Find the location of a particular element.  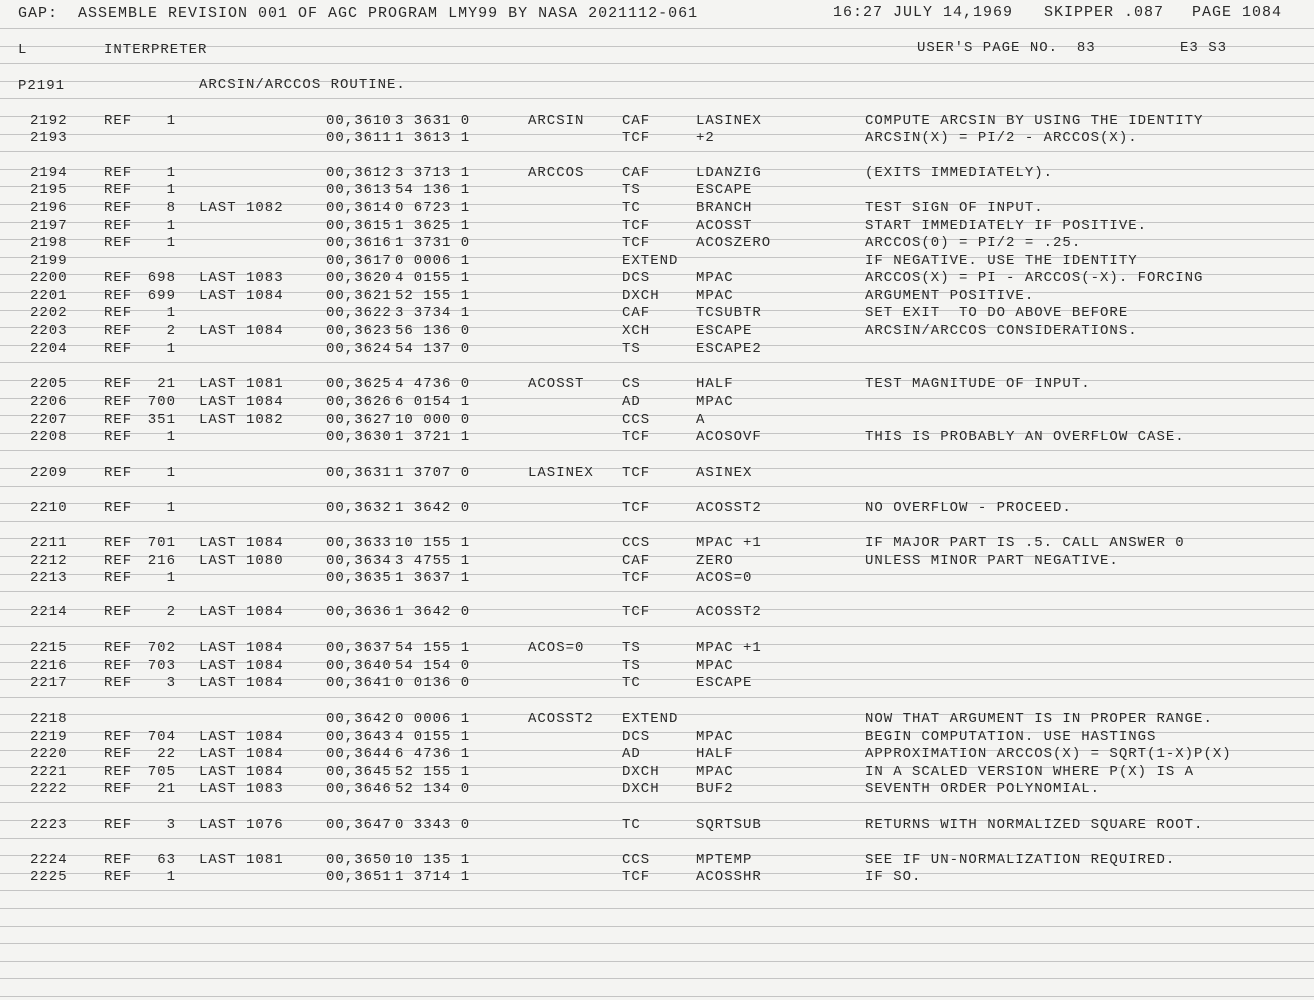

machine-code: 54 137 0 is located at coordinates (433, 349).